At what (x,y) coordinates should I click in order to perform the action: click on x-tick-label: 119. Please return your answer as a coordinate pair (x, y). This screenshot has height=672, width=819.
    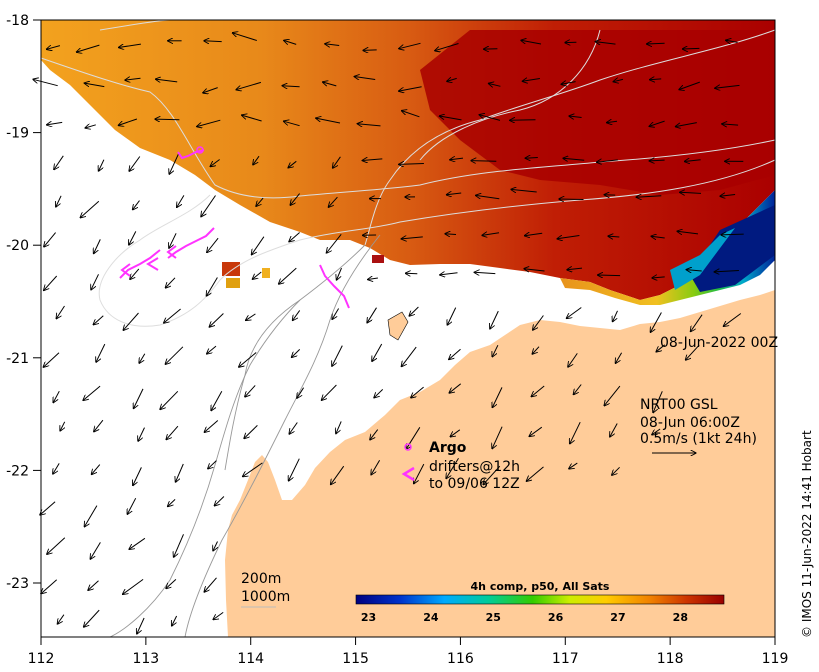
    Looking at the image, I should click on (775, 659).